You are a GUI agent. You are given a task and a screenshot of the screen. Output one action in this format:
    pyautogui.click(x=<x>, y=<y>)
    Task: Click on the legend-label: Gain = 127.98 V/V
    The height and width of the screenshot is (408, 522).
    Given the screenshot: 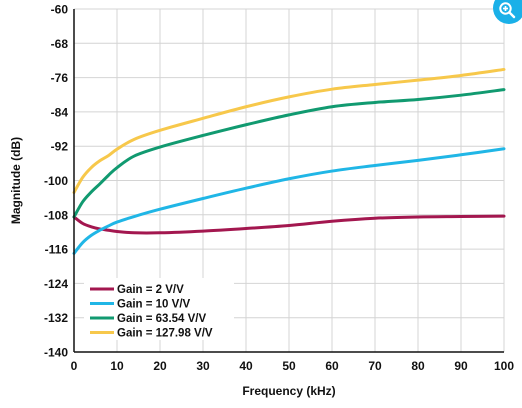 What is the action you would take?
    pyautogui.click(x=165, y=334)
    